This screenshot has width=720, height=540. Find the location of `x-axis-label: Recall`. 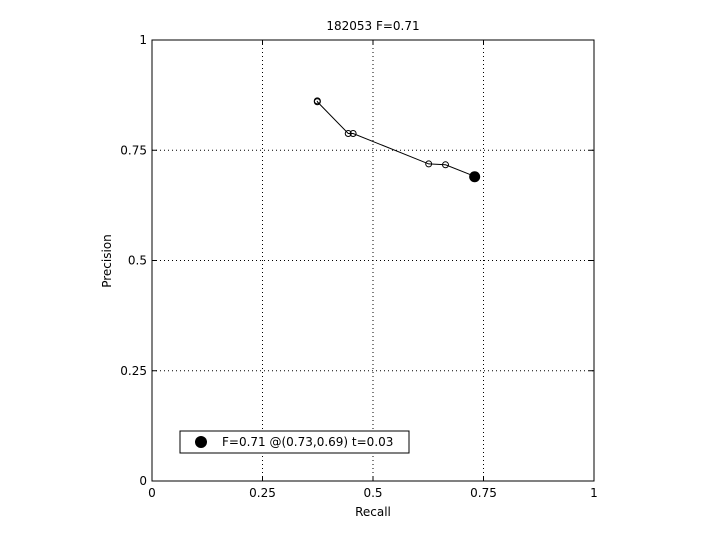

x-axis-label: Recall is located at coordinates (373, 512).